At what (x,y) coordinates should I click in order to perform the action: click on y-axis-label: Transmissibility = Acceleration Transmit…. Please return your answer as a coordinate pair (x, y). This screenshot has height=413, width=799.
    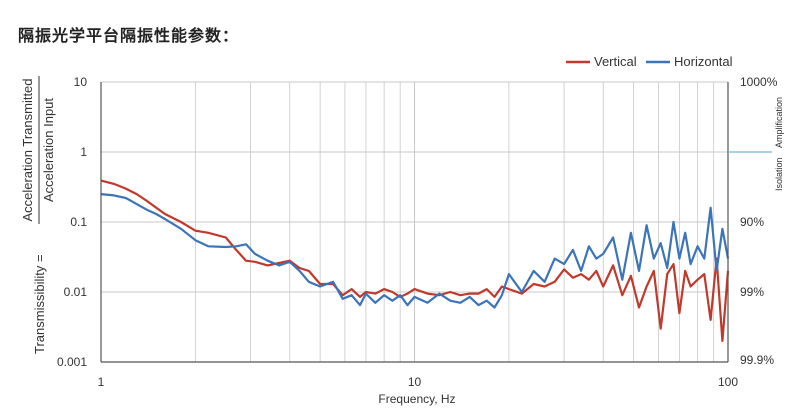
    Looking at the image, I should click on (38, 215).